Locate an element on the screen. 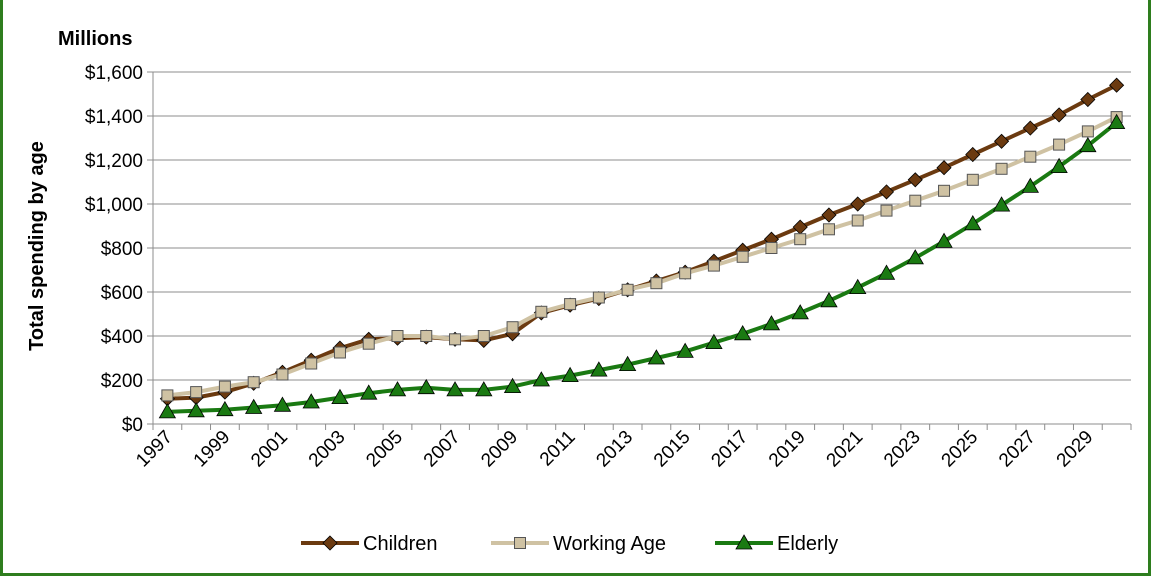 This screenshot has height=579, width=1154. unit-label: Millions is located at coordinates (95, 39).